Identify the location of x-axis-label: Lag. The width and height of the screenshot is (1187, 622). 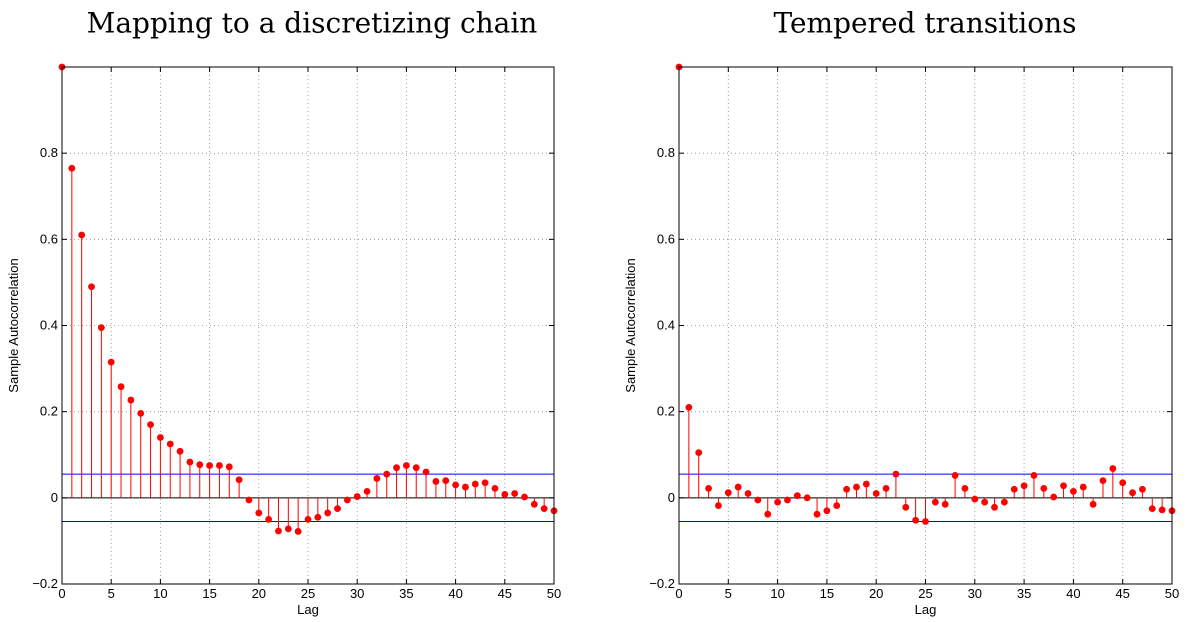
(308, 609).